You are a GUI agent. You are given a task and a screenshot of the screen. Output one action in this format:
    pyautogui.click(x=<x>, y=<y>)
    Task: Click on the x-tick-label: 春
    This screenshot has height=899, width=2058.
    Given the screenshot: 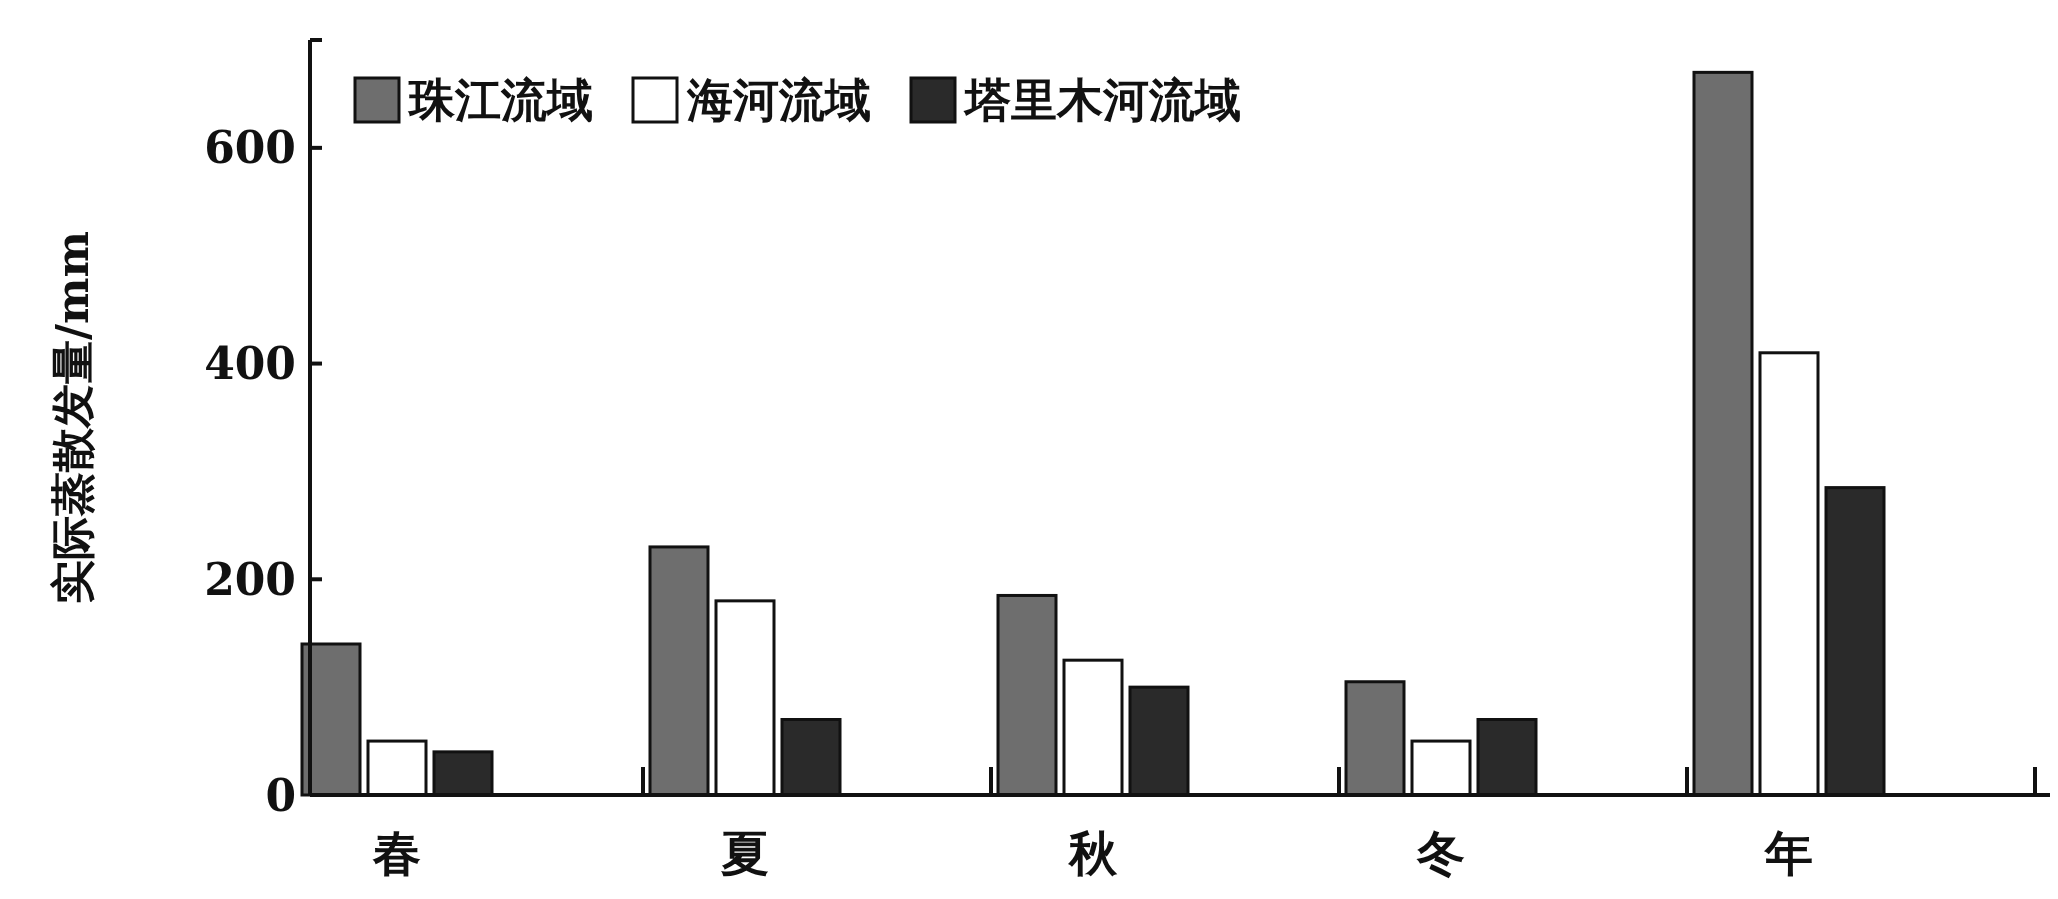 What is the action you would take?
    pyautogui.click(x=396, y=853)
    